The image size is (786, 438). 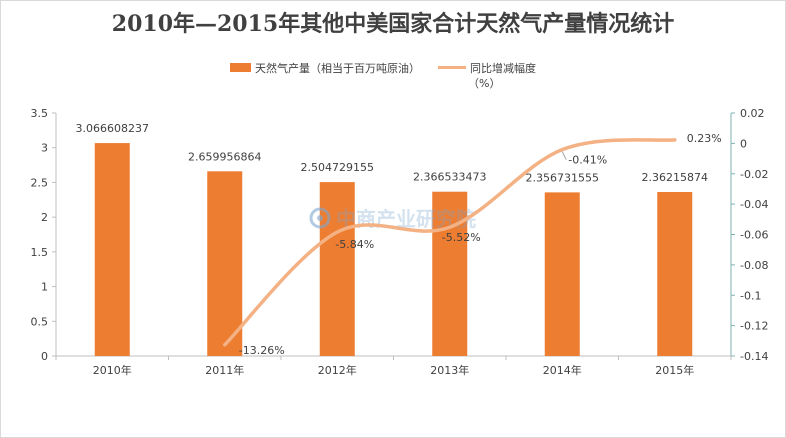 What do you see at coordinates (337, 370) in the screenshot?
I see `x-tick-label: 2012年` at bounding box center [337, 370].